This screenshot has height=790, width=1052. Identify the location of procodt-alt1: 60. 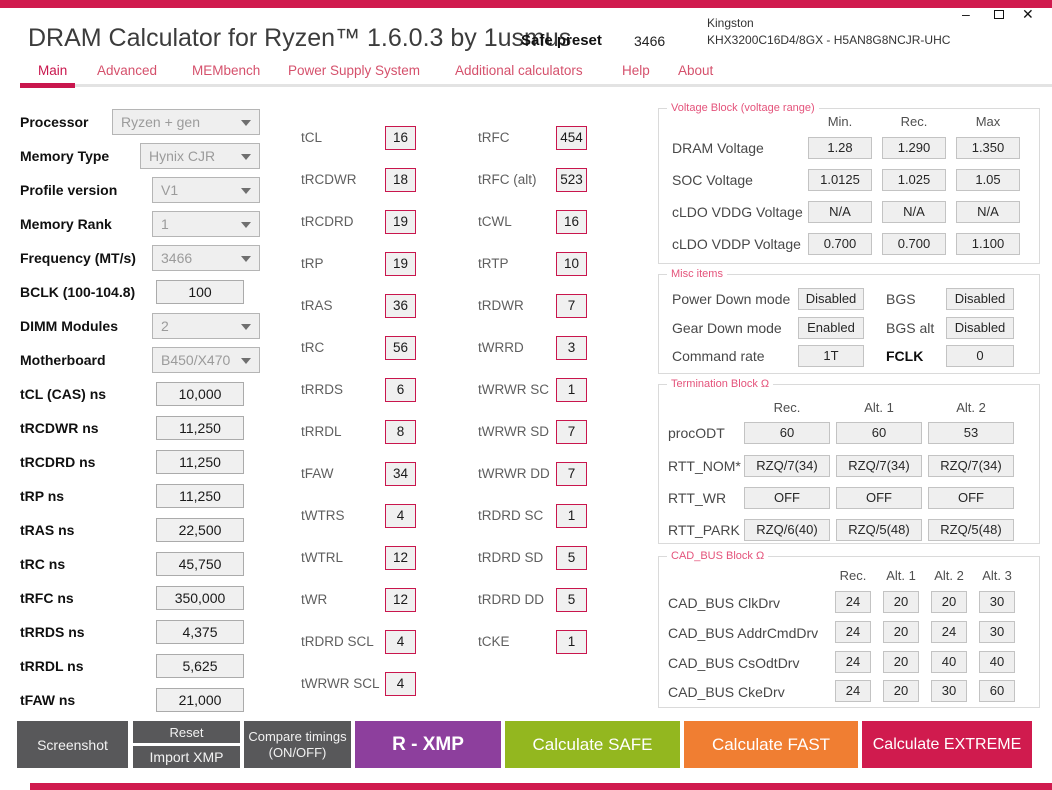
(879, 433).